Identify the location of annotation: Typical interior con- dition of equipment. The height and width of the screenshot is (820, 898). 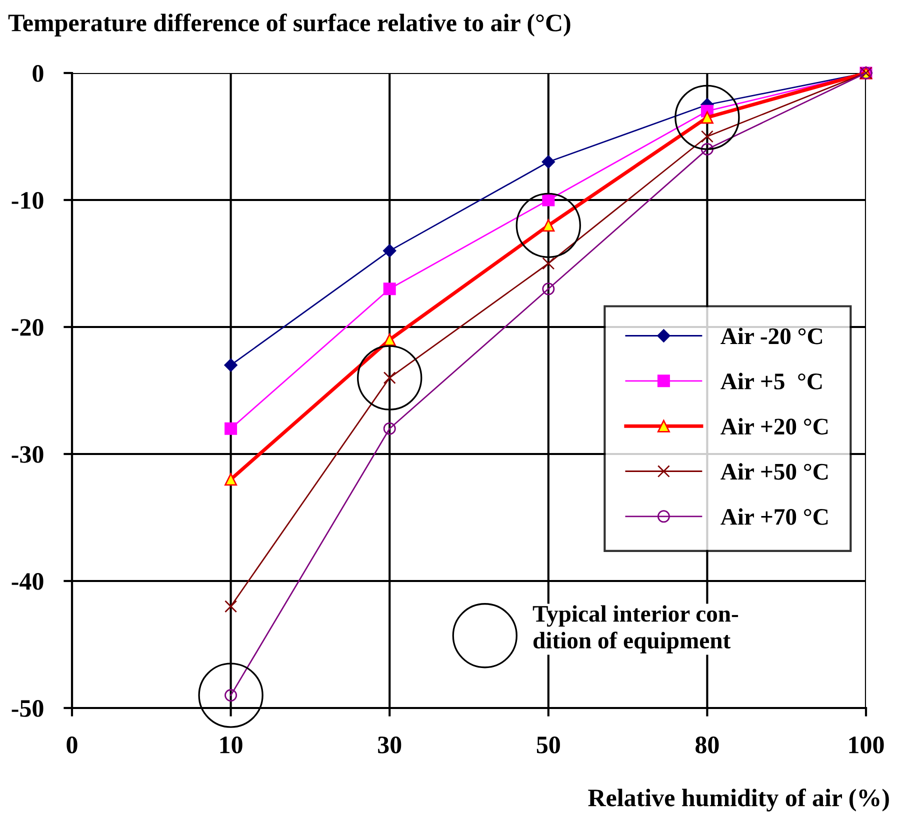
(635, 629).